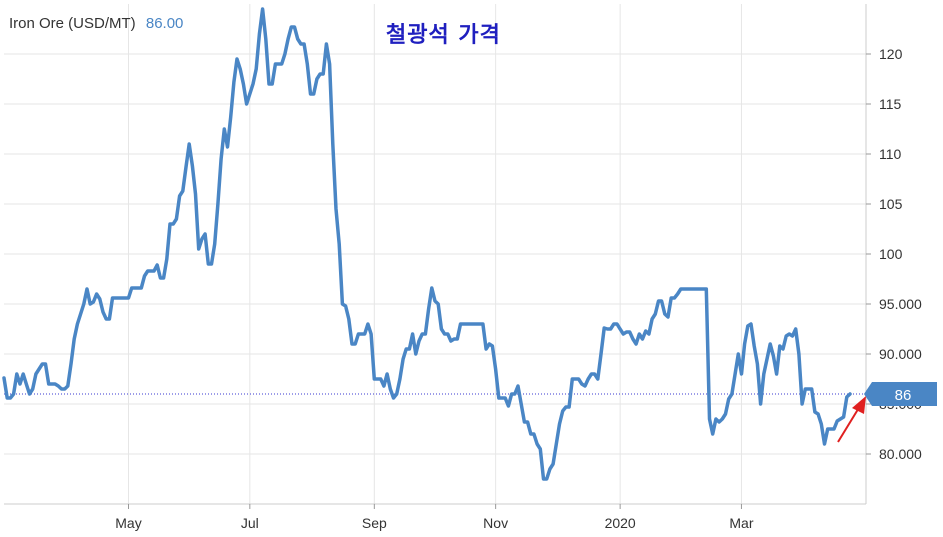 The image size is (943, 537). What do you see at coordinates (620, 523) in the screenshot?
I see `time-tick-label: 2020` at bounding box center [620, 523].